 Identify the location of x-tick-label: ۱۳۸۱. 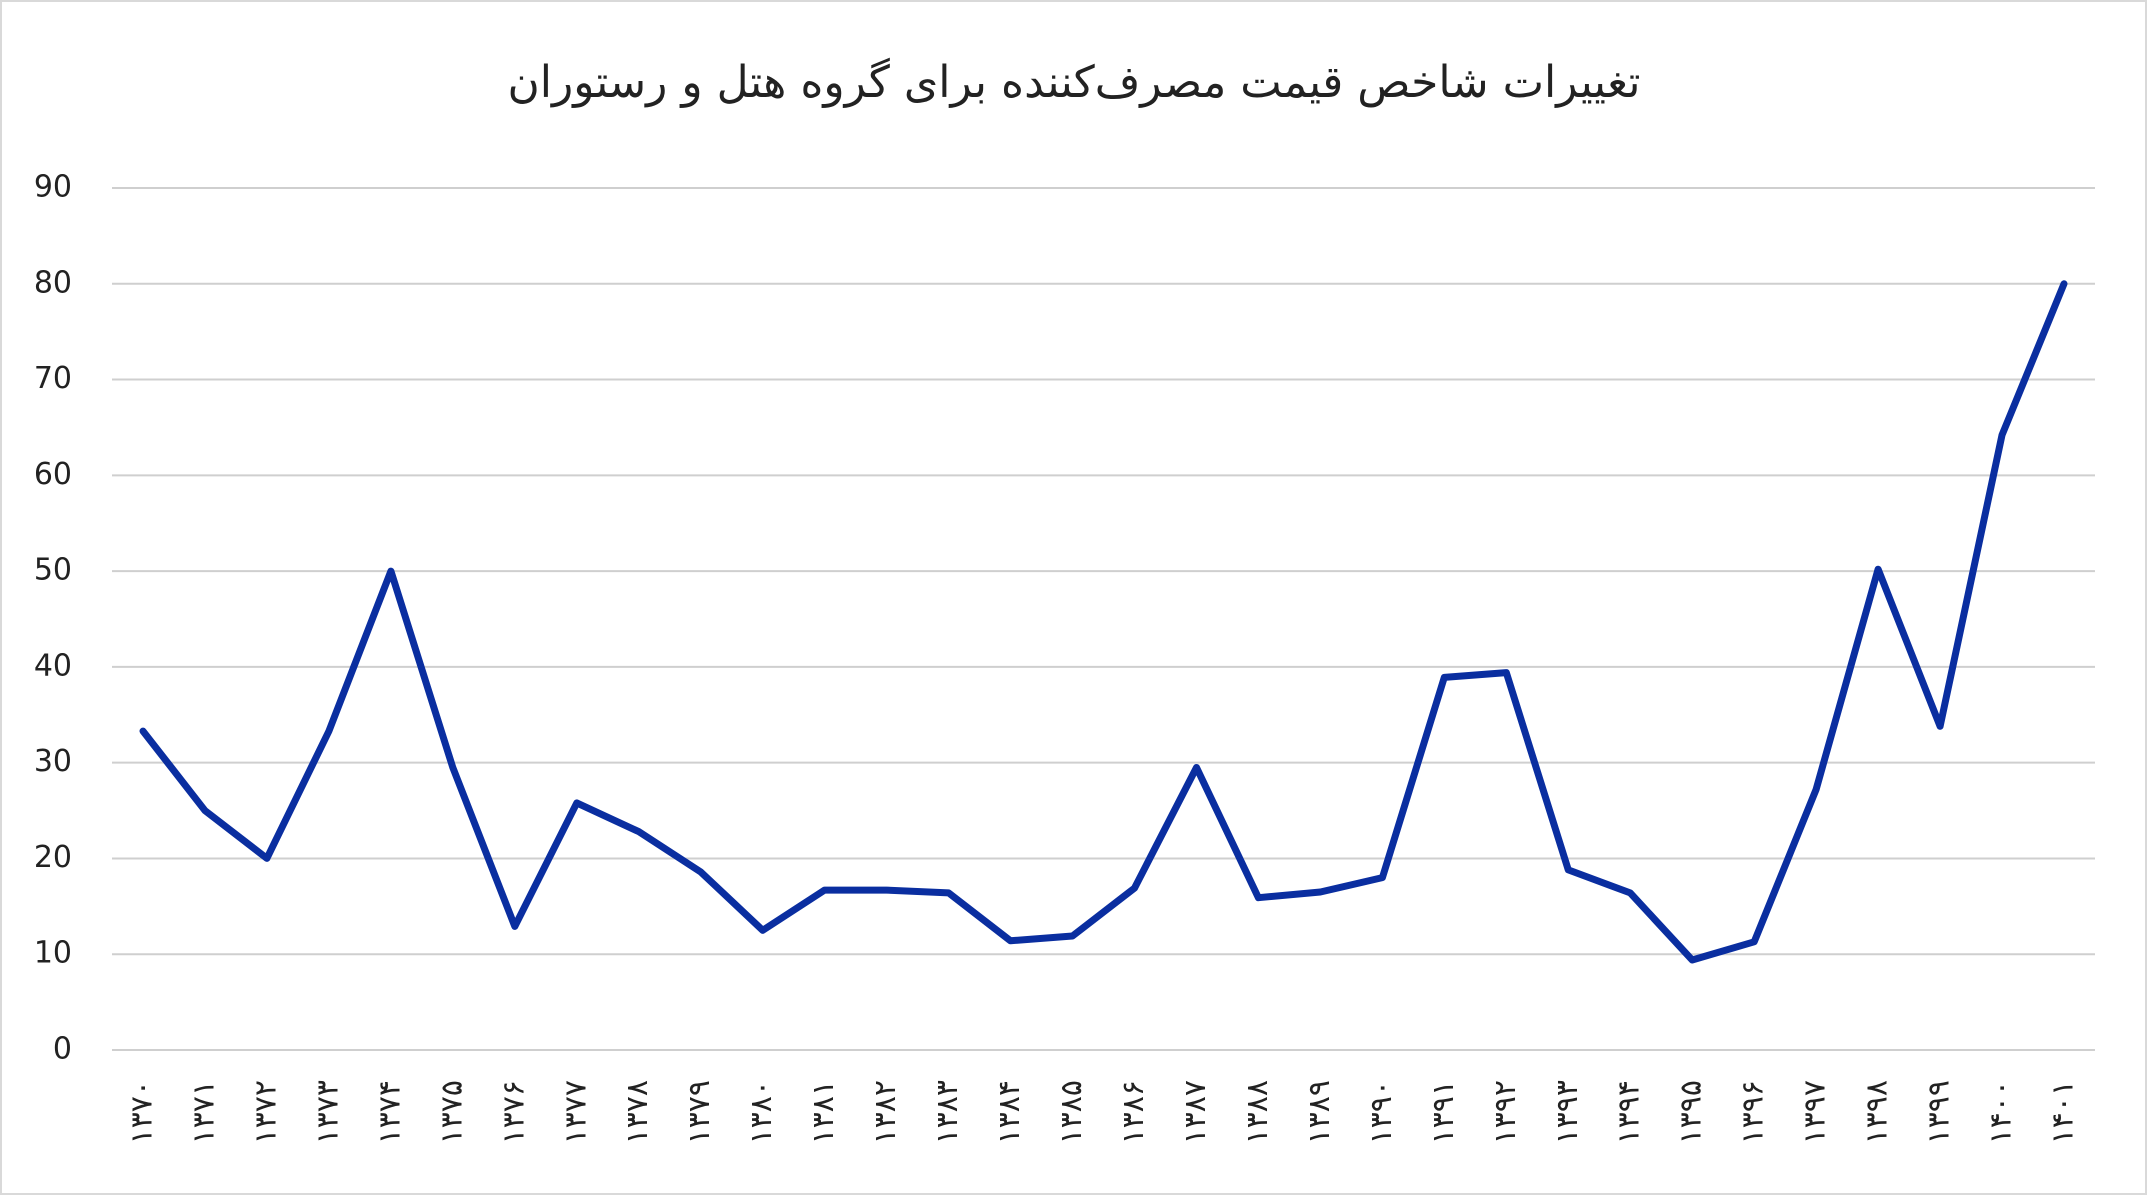
(823, 1112).